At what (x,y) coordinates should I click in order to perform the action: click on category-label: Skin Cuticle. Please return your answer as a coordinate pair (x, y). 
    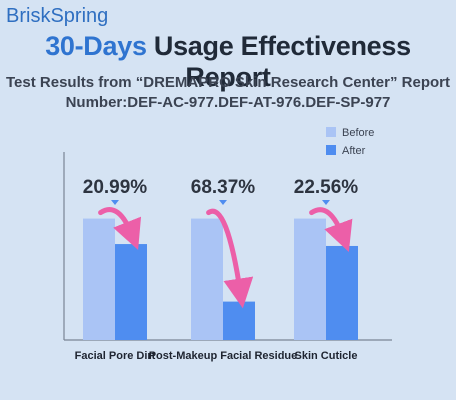
    Looking at the image, I should click on (326, 356).